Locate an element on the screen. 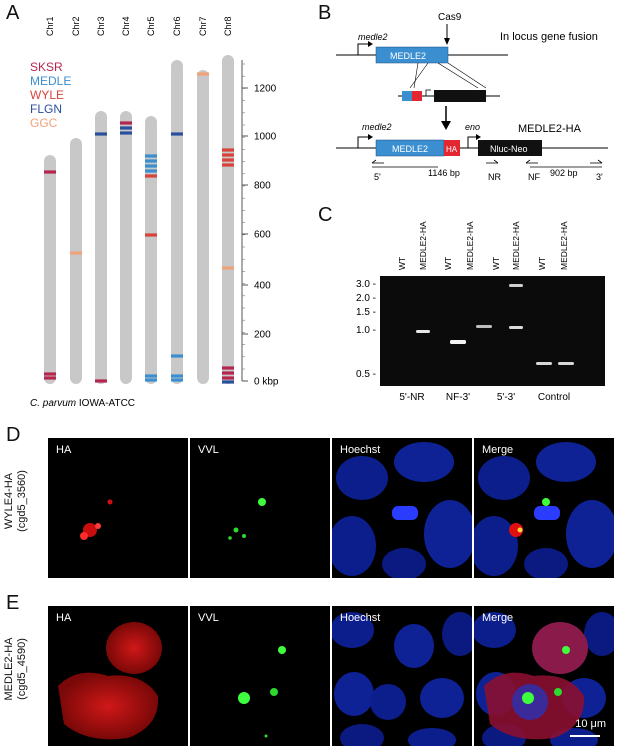 This screenshot has width=617, height=754. species-caption: C. parvum IOWA-ATCC is located at coordinates (82, 403).